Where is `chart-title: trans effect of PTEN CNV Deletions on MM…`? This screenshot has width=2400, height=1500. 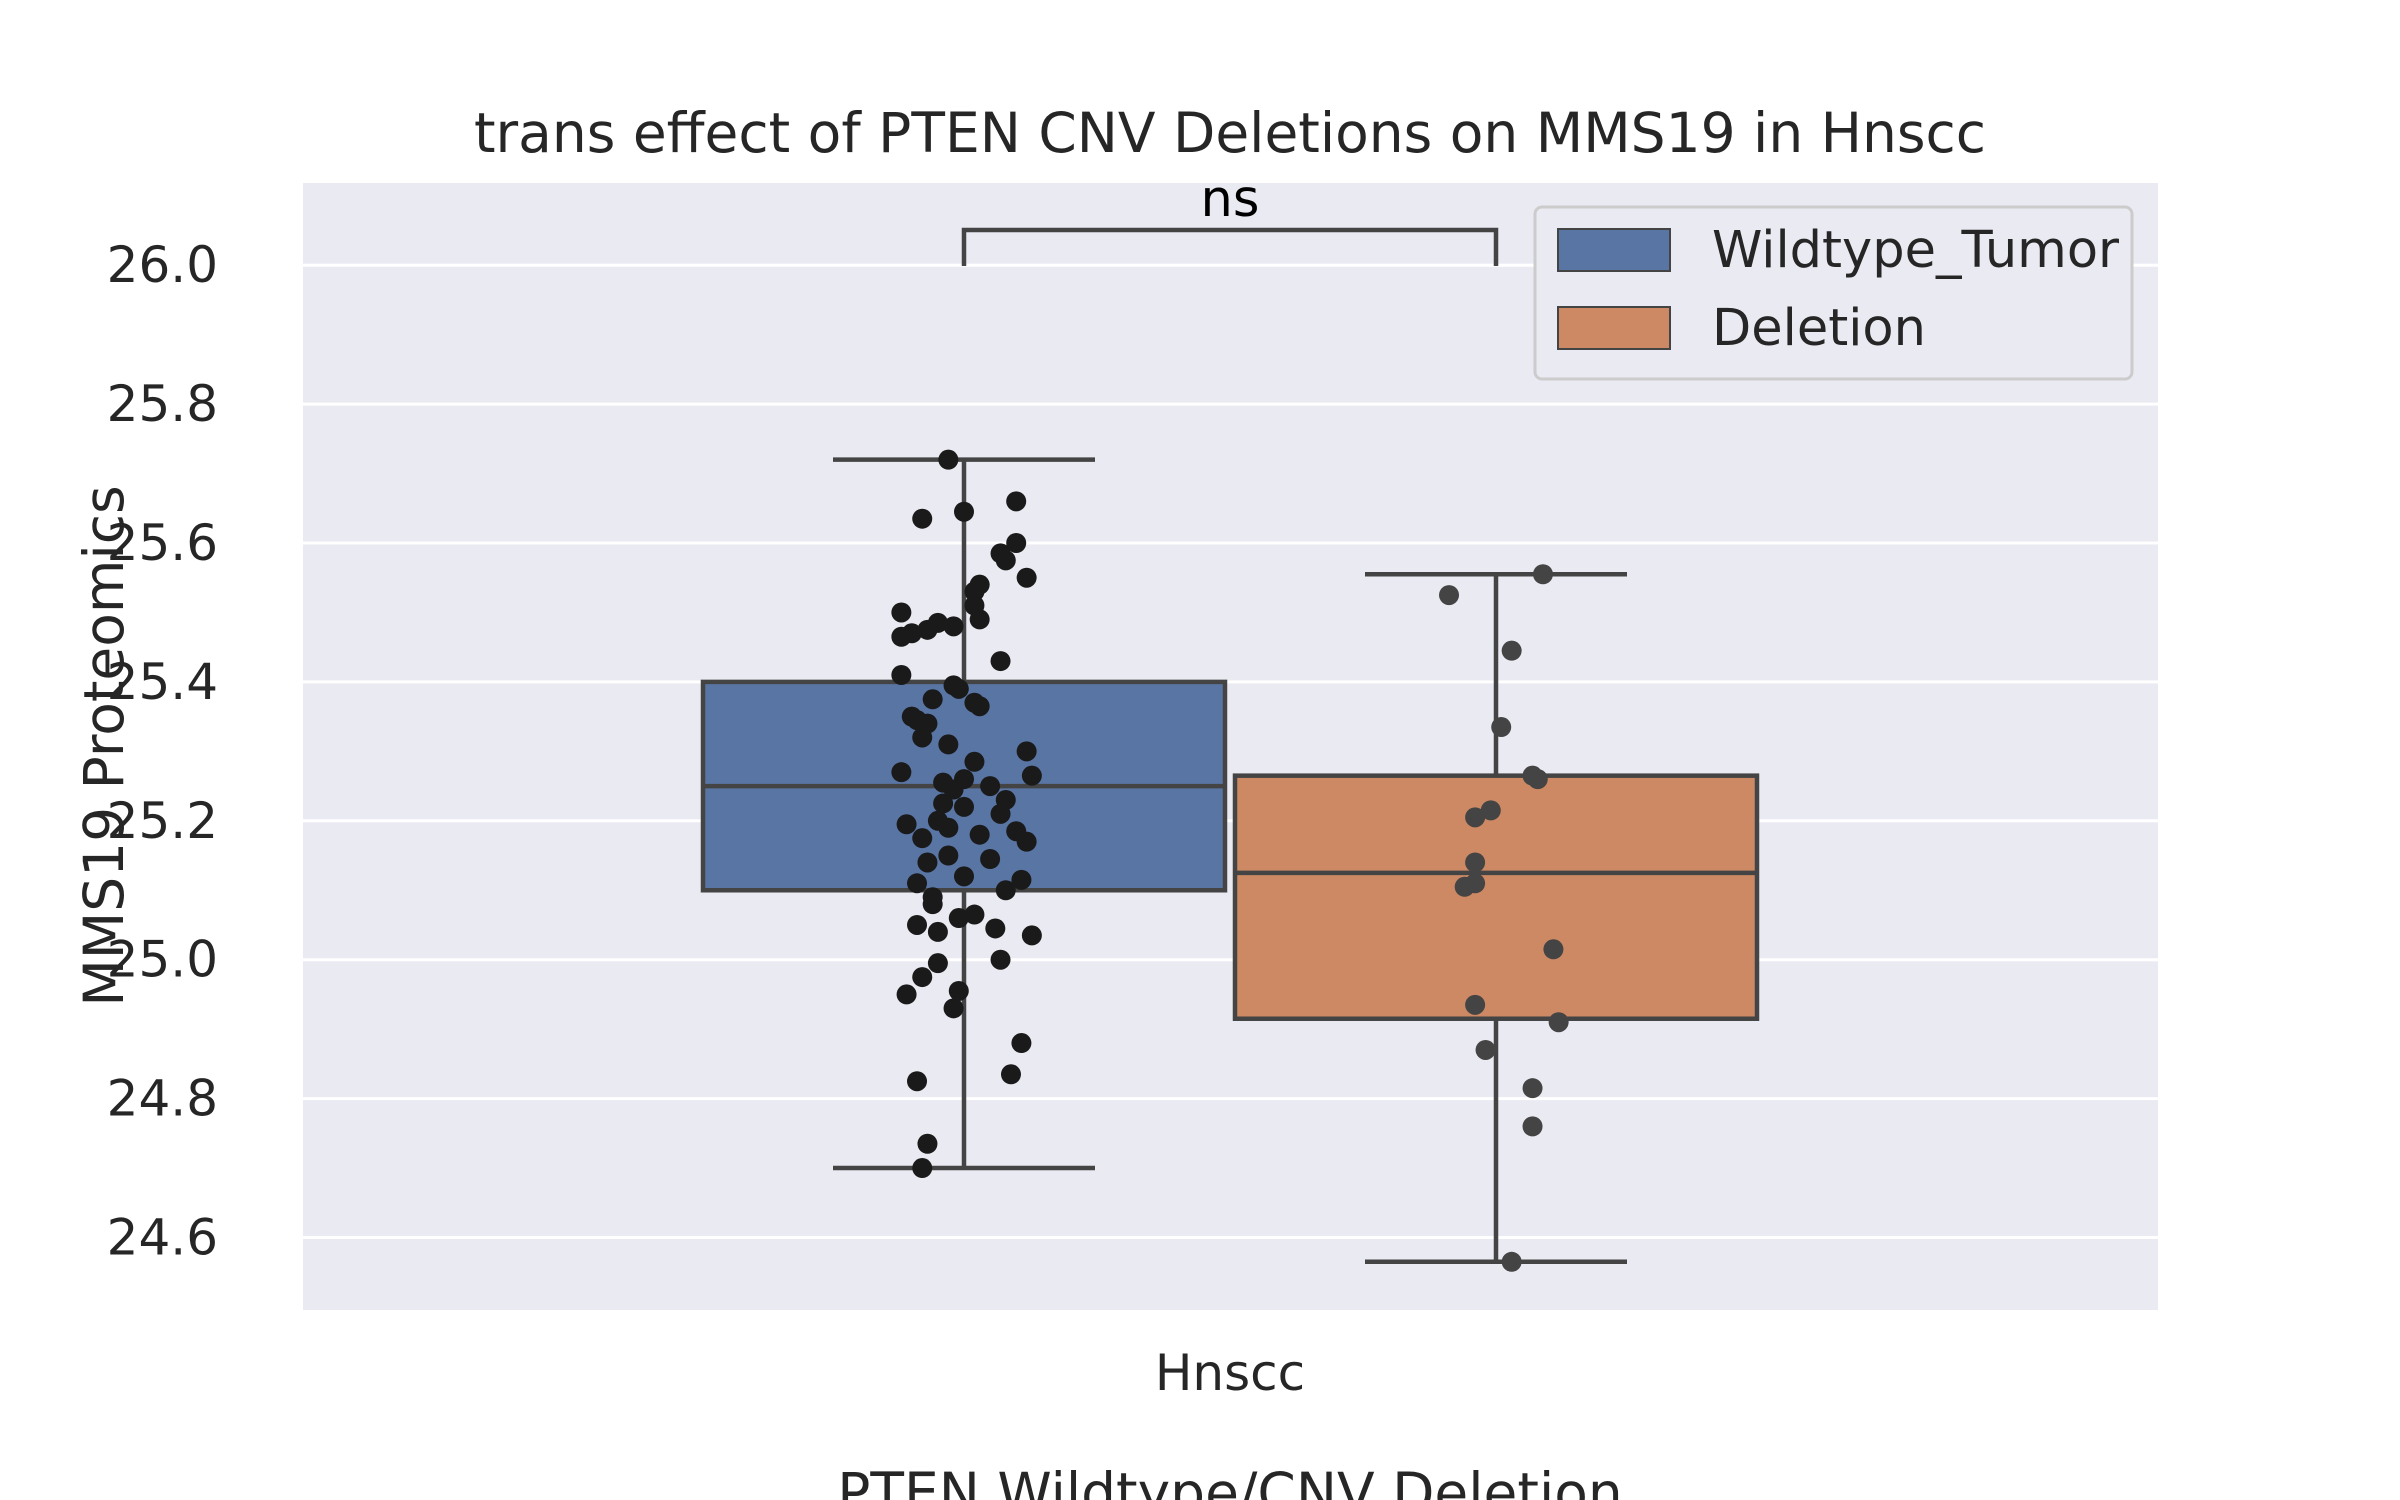 chart-title: trans effect of PTEN CNV Deletions on MM… is located at coordinates (1230, 133).